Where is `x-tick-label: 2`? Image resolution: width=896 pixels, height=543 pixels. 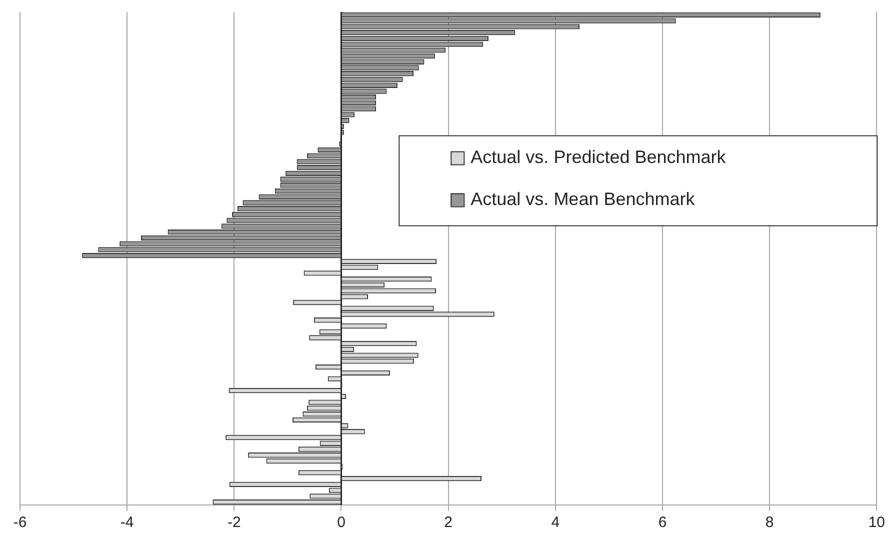
x-tick-label: 2 is located at coordinates (448, 523).